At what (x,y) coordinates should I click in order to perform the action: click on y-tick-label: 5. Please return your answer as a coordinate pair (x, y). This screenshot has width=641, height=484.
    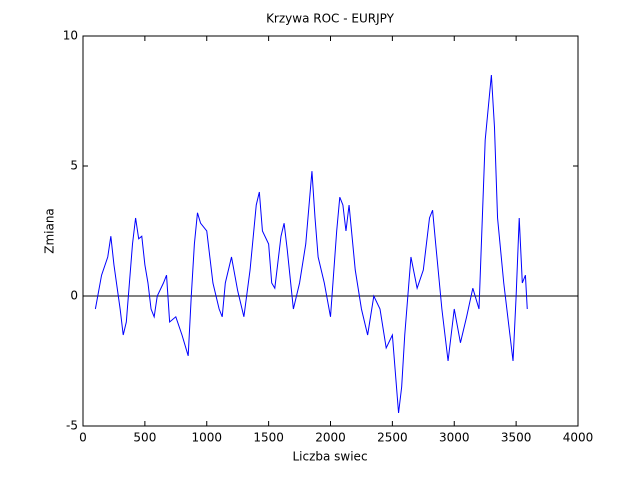
    Looking at the image, I should click on (74, 166).